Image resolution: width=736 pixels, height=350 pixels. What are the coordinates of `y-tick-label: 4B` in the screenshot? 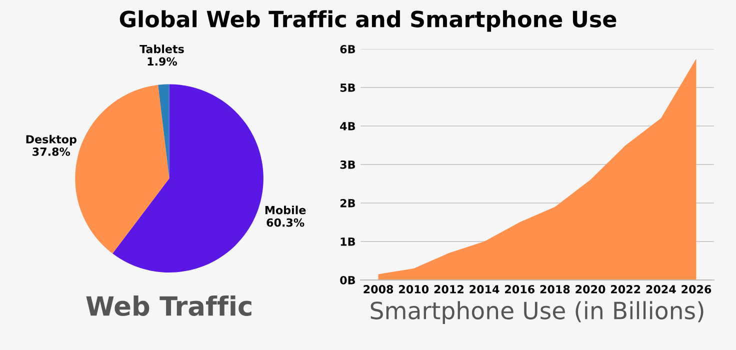 It's located at (347, 126).